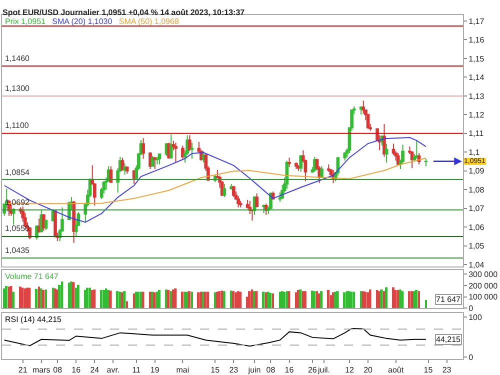  What do you see at coordinates (474, 152) in the screenshot?
I see `y-tick-label: 1,1` at bounding box center [474, 152].